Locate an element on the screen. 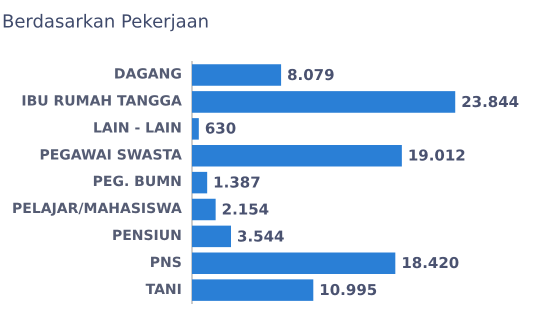 This screenshot has height=322, width=540. data-label: 3.544 is located at coordinates (260, 236).